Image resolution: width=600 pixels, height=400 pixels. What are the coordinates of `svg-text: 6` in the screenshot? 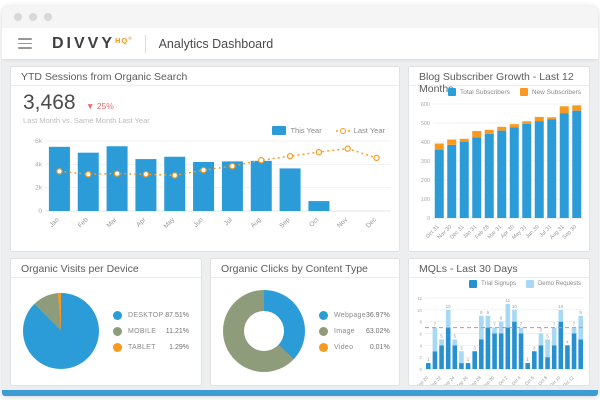 It's located at (541, 330).